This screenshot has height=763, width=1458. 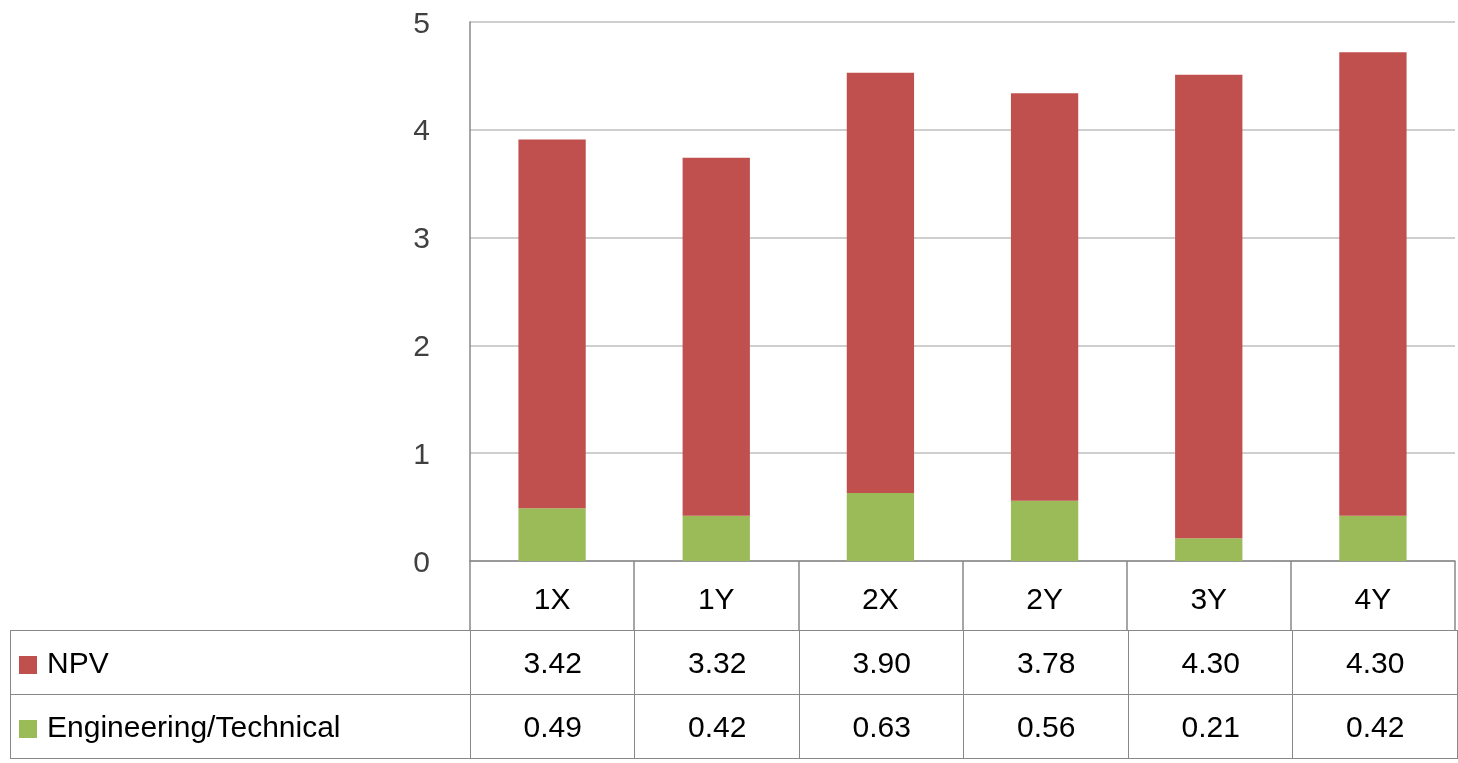 I want to click on x-tick-label: 1X, so click(x=552, y=598).